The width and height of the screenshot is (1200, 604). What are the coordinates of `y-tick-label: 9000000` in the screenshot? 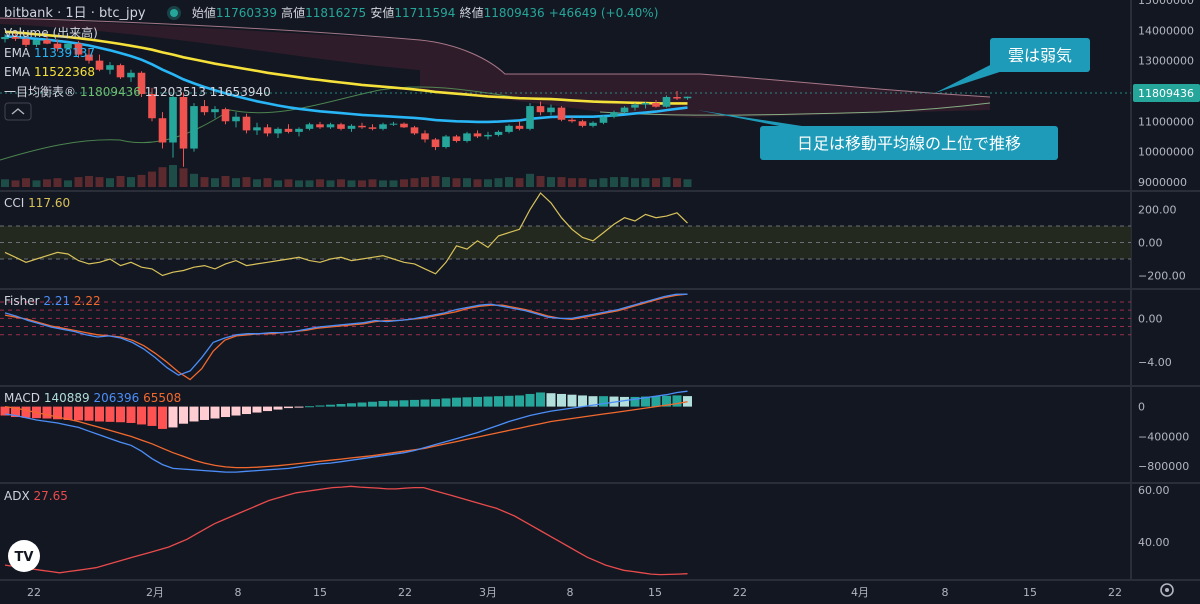 It's located at (1162, 182).